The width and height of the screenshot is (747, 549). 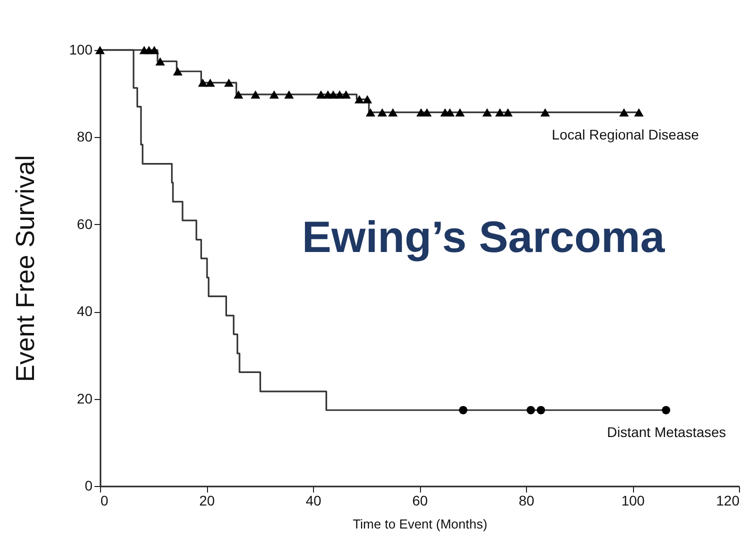 What do you see at coordinates (84, 224) in the screenshot?
I see `y-tick-label: 60` at bounding box center [84, 224].